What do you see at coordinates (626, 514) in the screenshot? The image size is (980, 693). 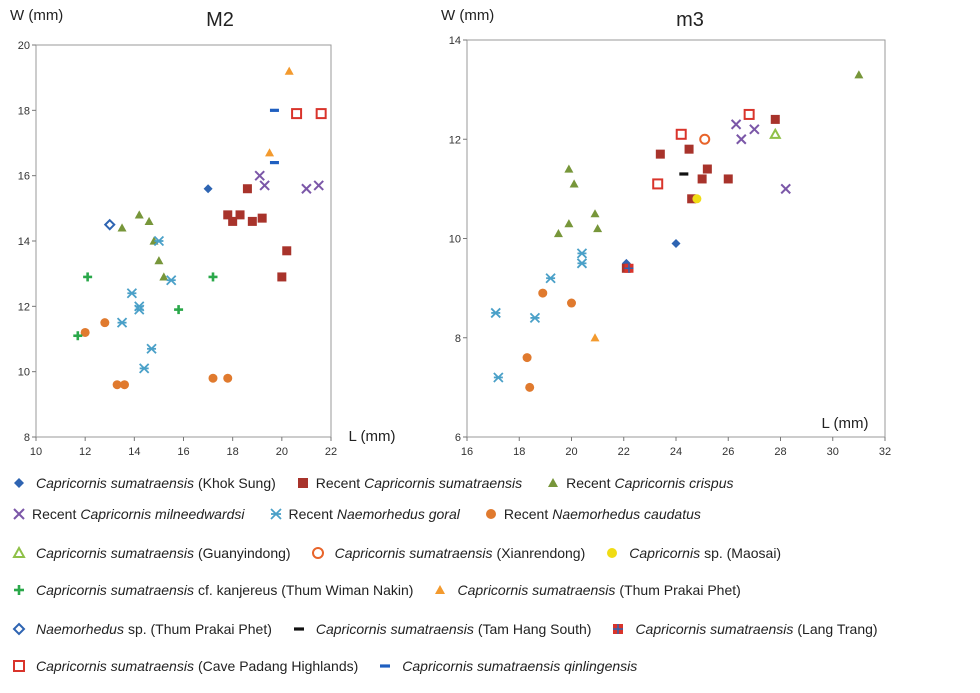 I see `legend-species: Naemorhedus caudatus` at bounding box center [626, 514].